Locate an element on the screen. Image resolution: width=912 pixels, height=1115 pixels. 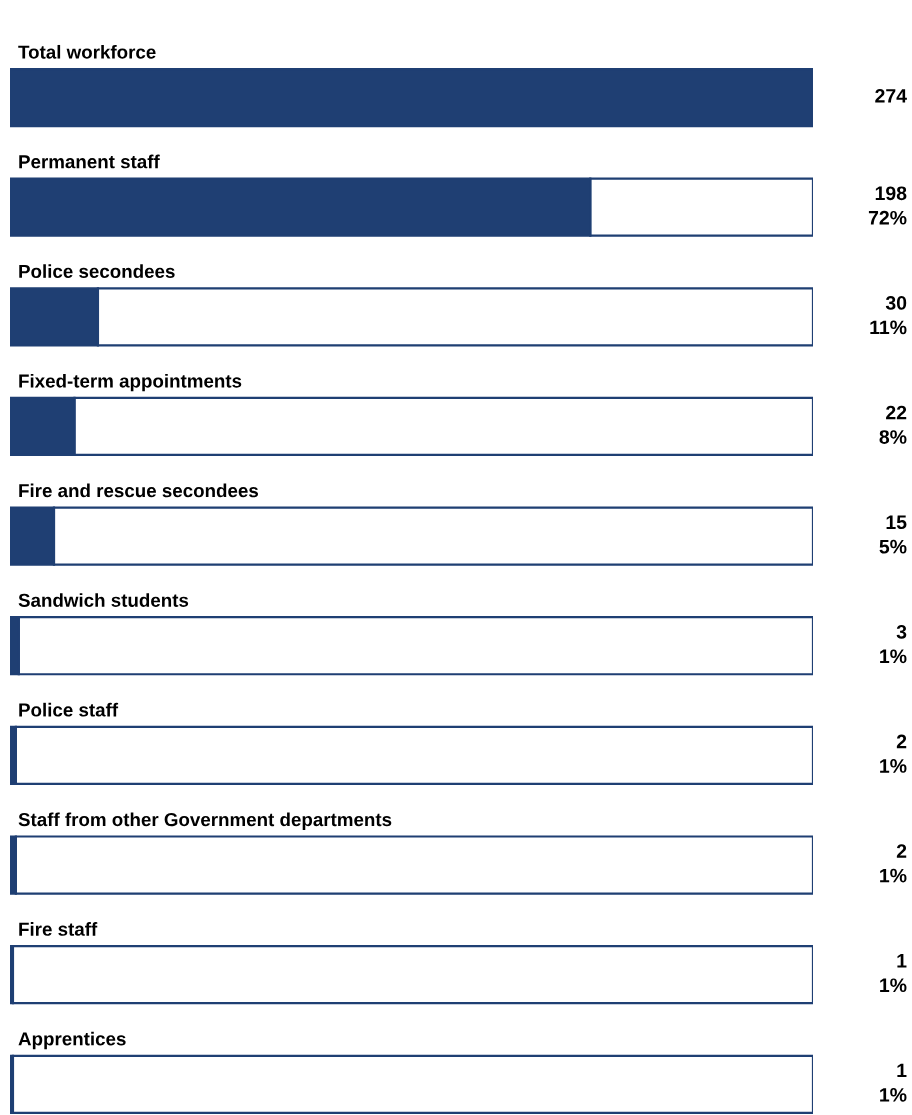
y-tick-label: Police secondees is located at coordinates (97, 271).